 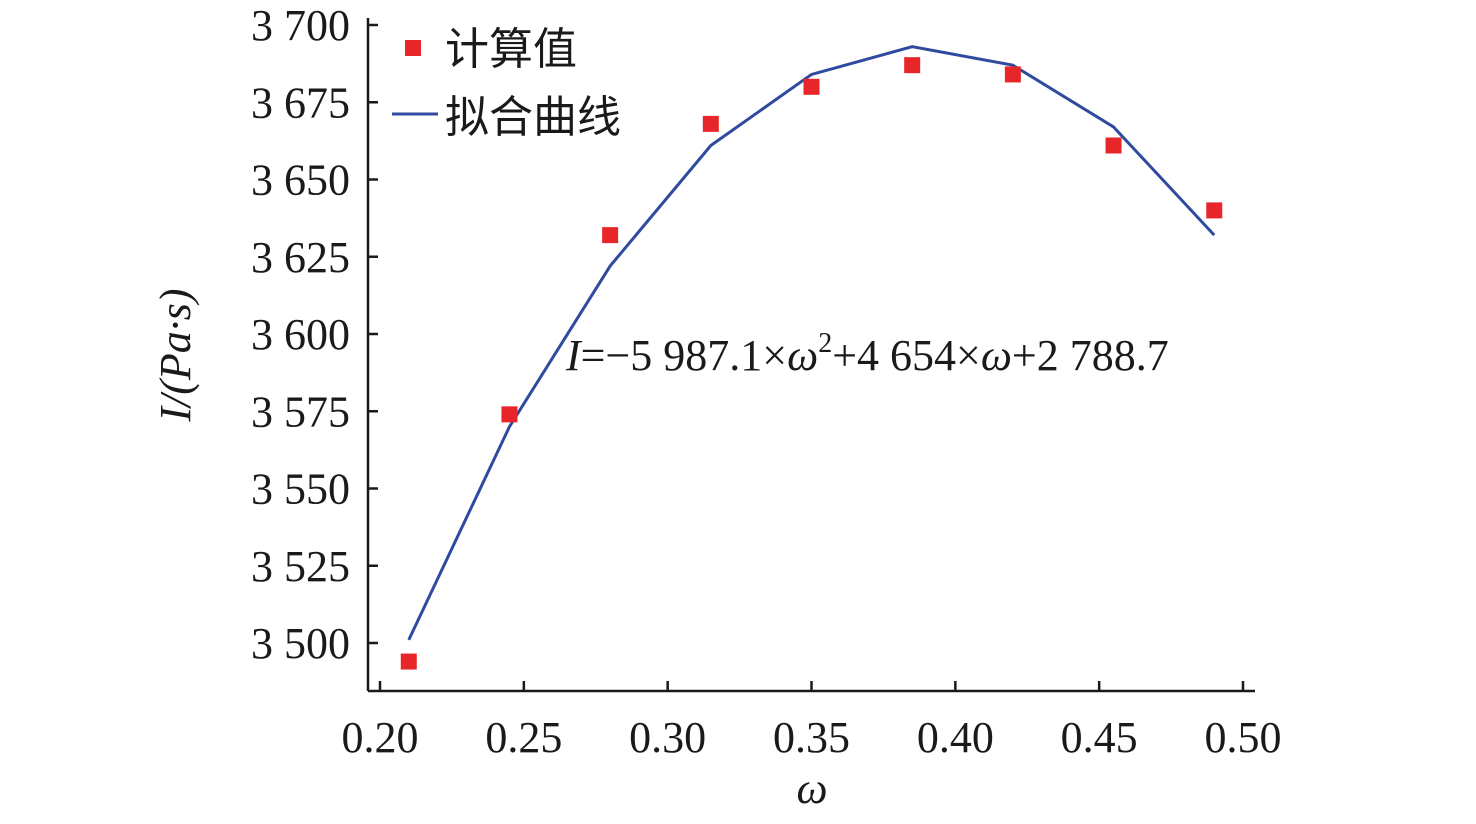 I want to click on y-tick-label: 3 675, so click(x=300, y=102).